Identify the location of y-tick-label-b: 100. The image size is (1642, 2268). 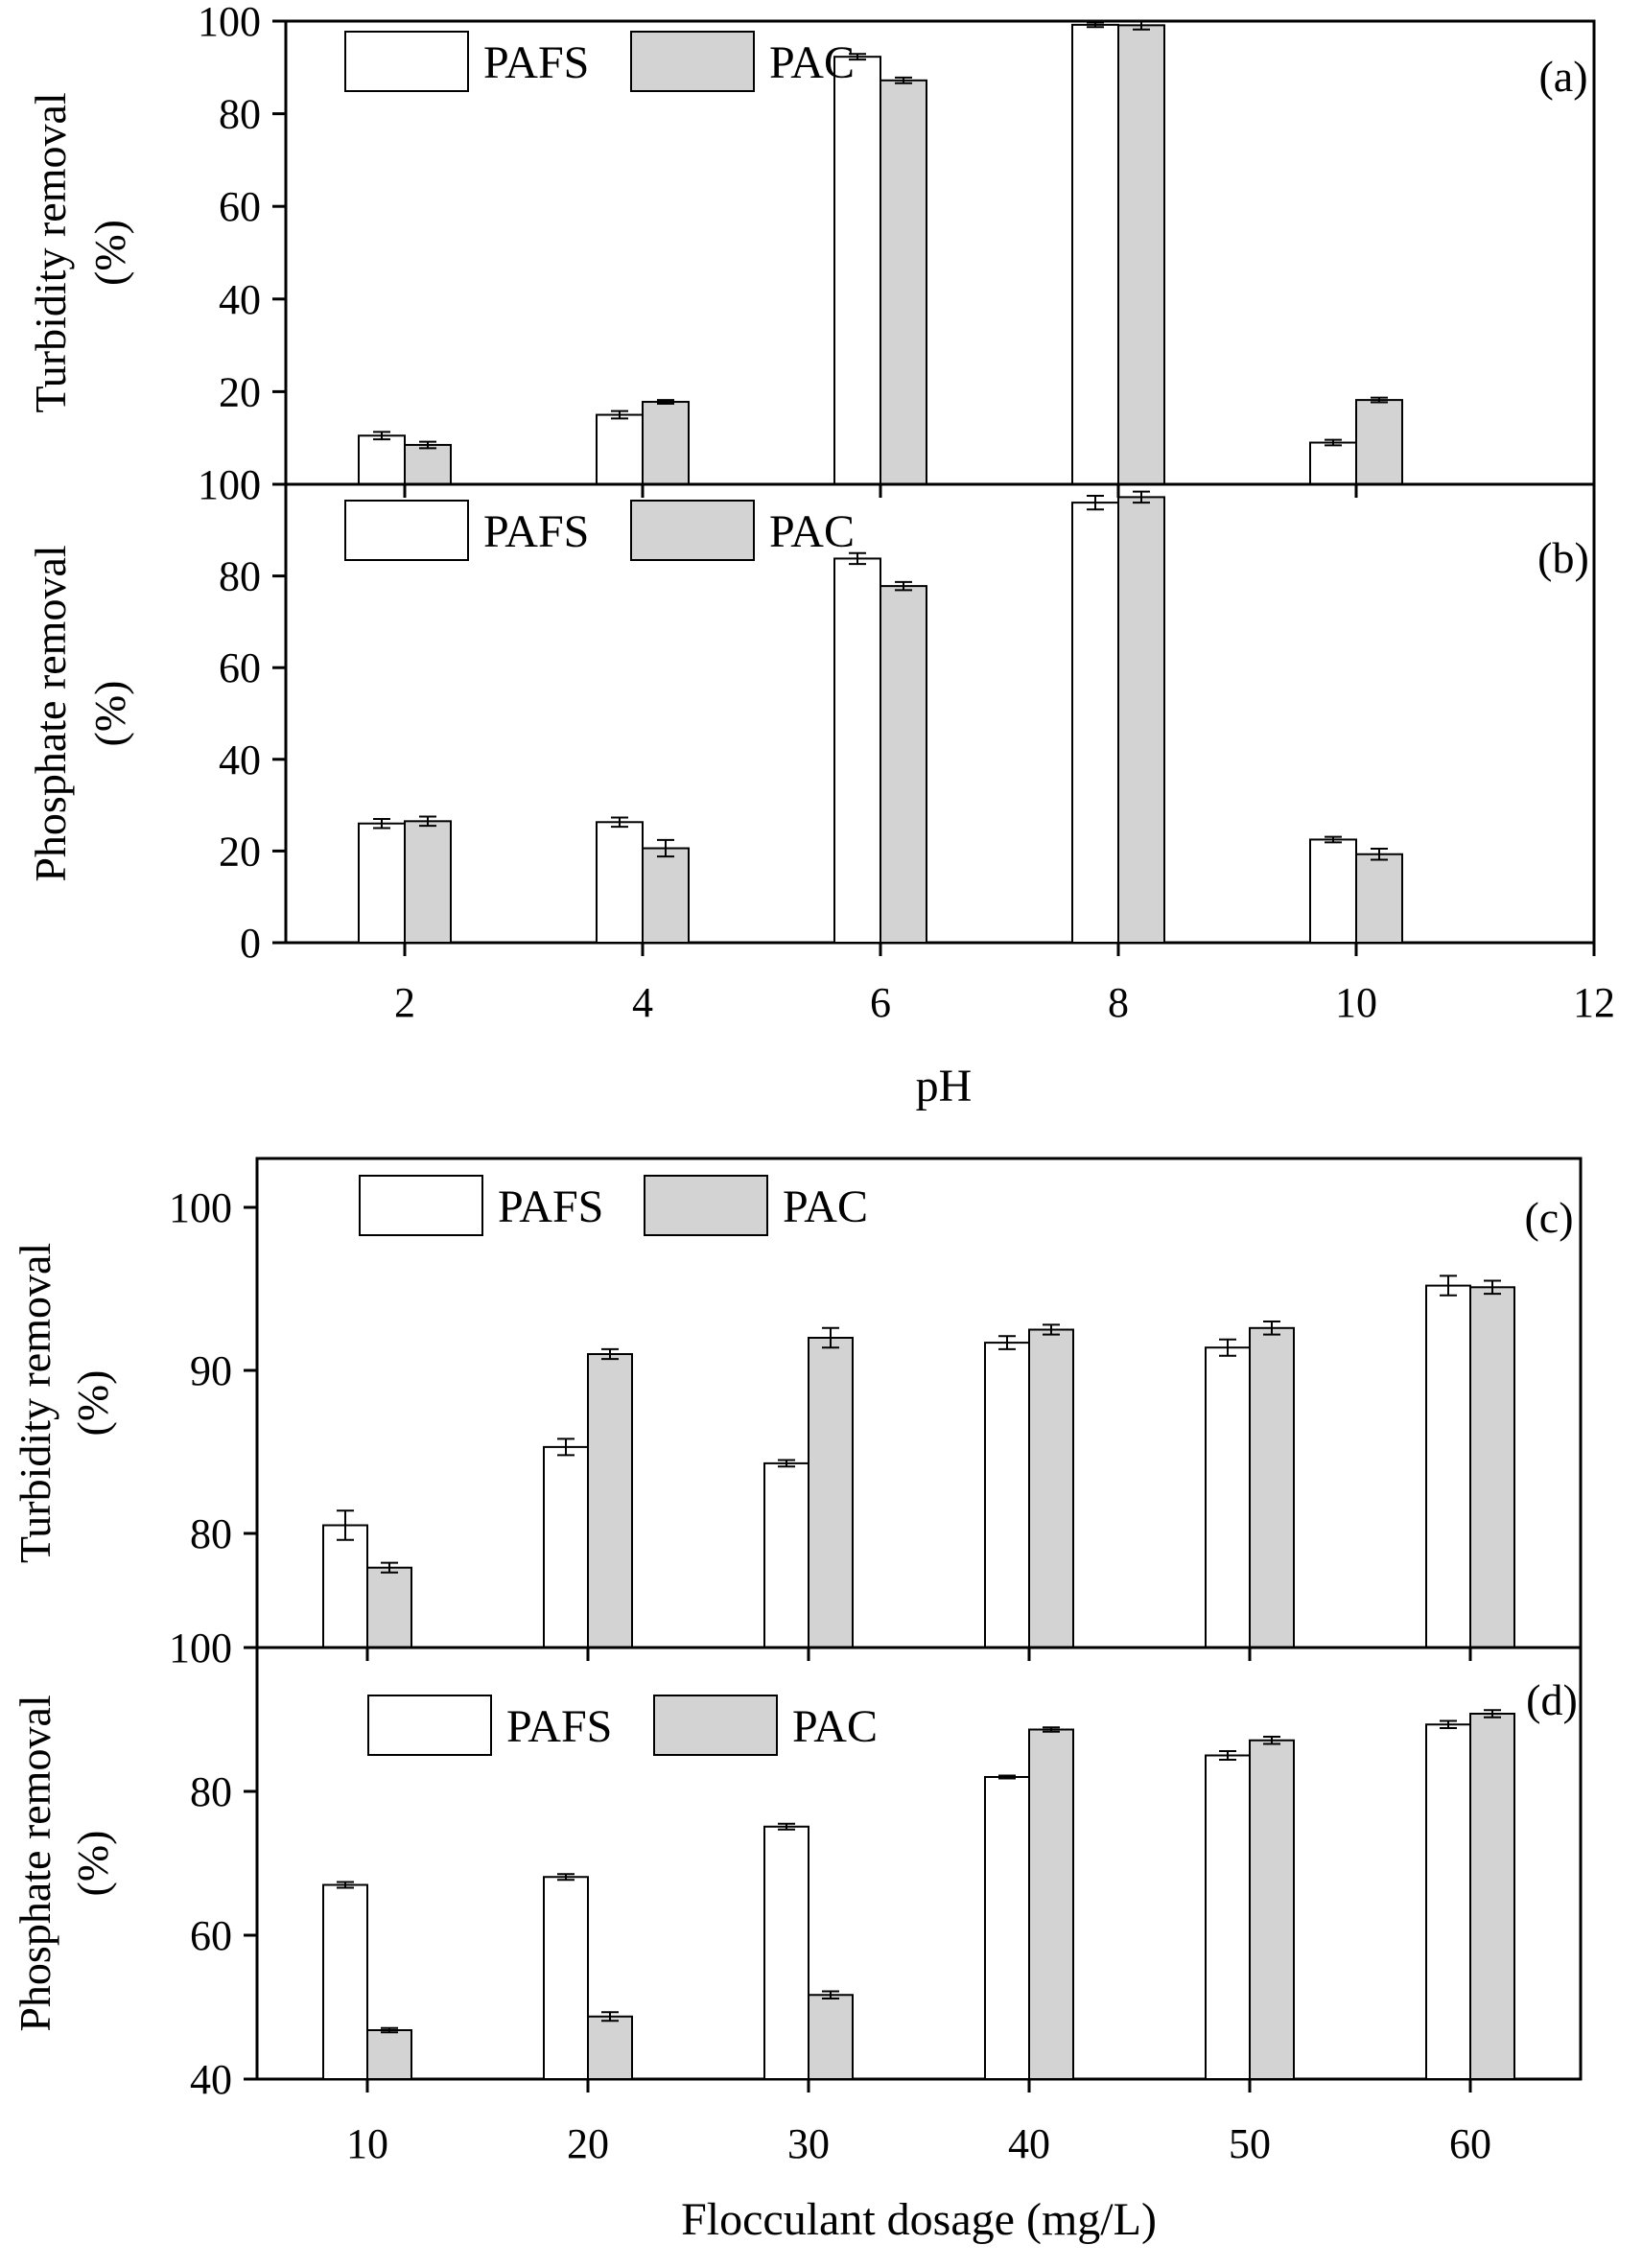
(229, 485).